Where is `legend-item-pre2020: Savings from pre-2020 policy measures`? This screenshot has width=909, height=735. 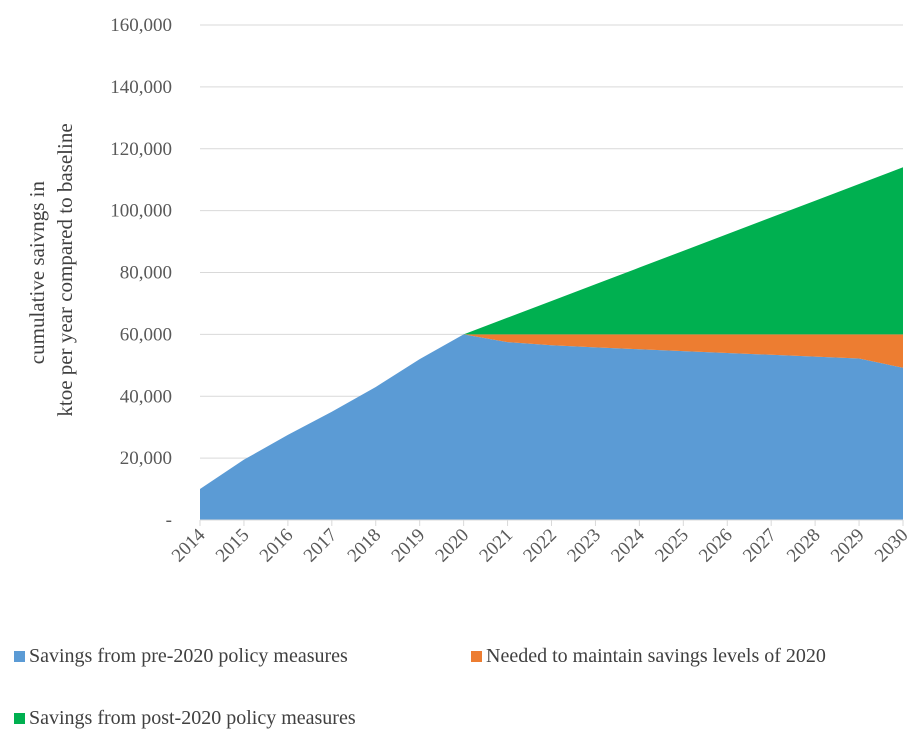 legend-item-pre2020: Savings from pre-2020 policy measures is located at coordinates (181, 656).